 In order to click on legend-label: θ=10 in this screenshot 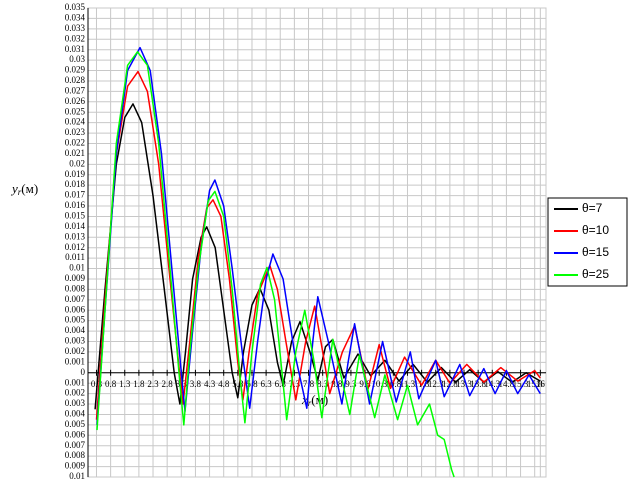, I will do `click(595, 230)`.